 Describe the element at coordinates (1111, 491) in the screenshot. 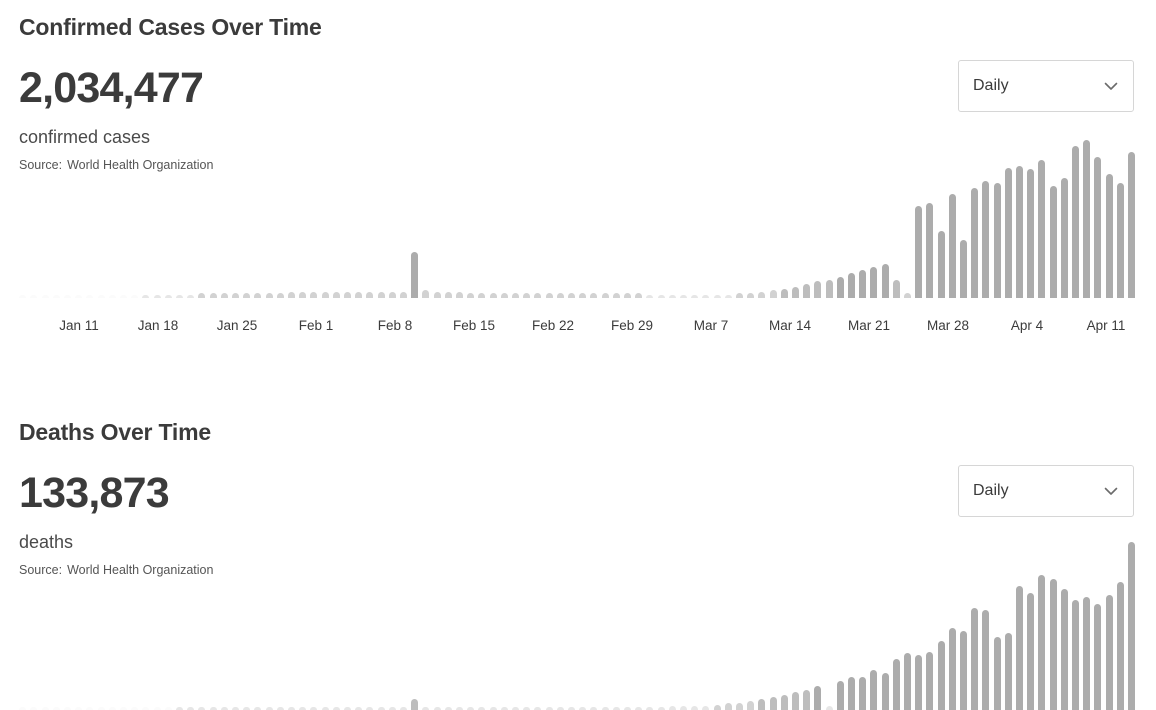

I see `chevron-down-icon` at that location.